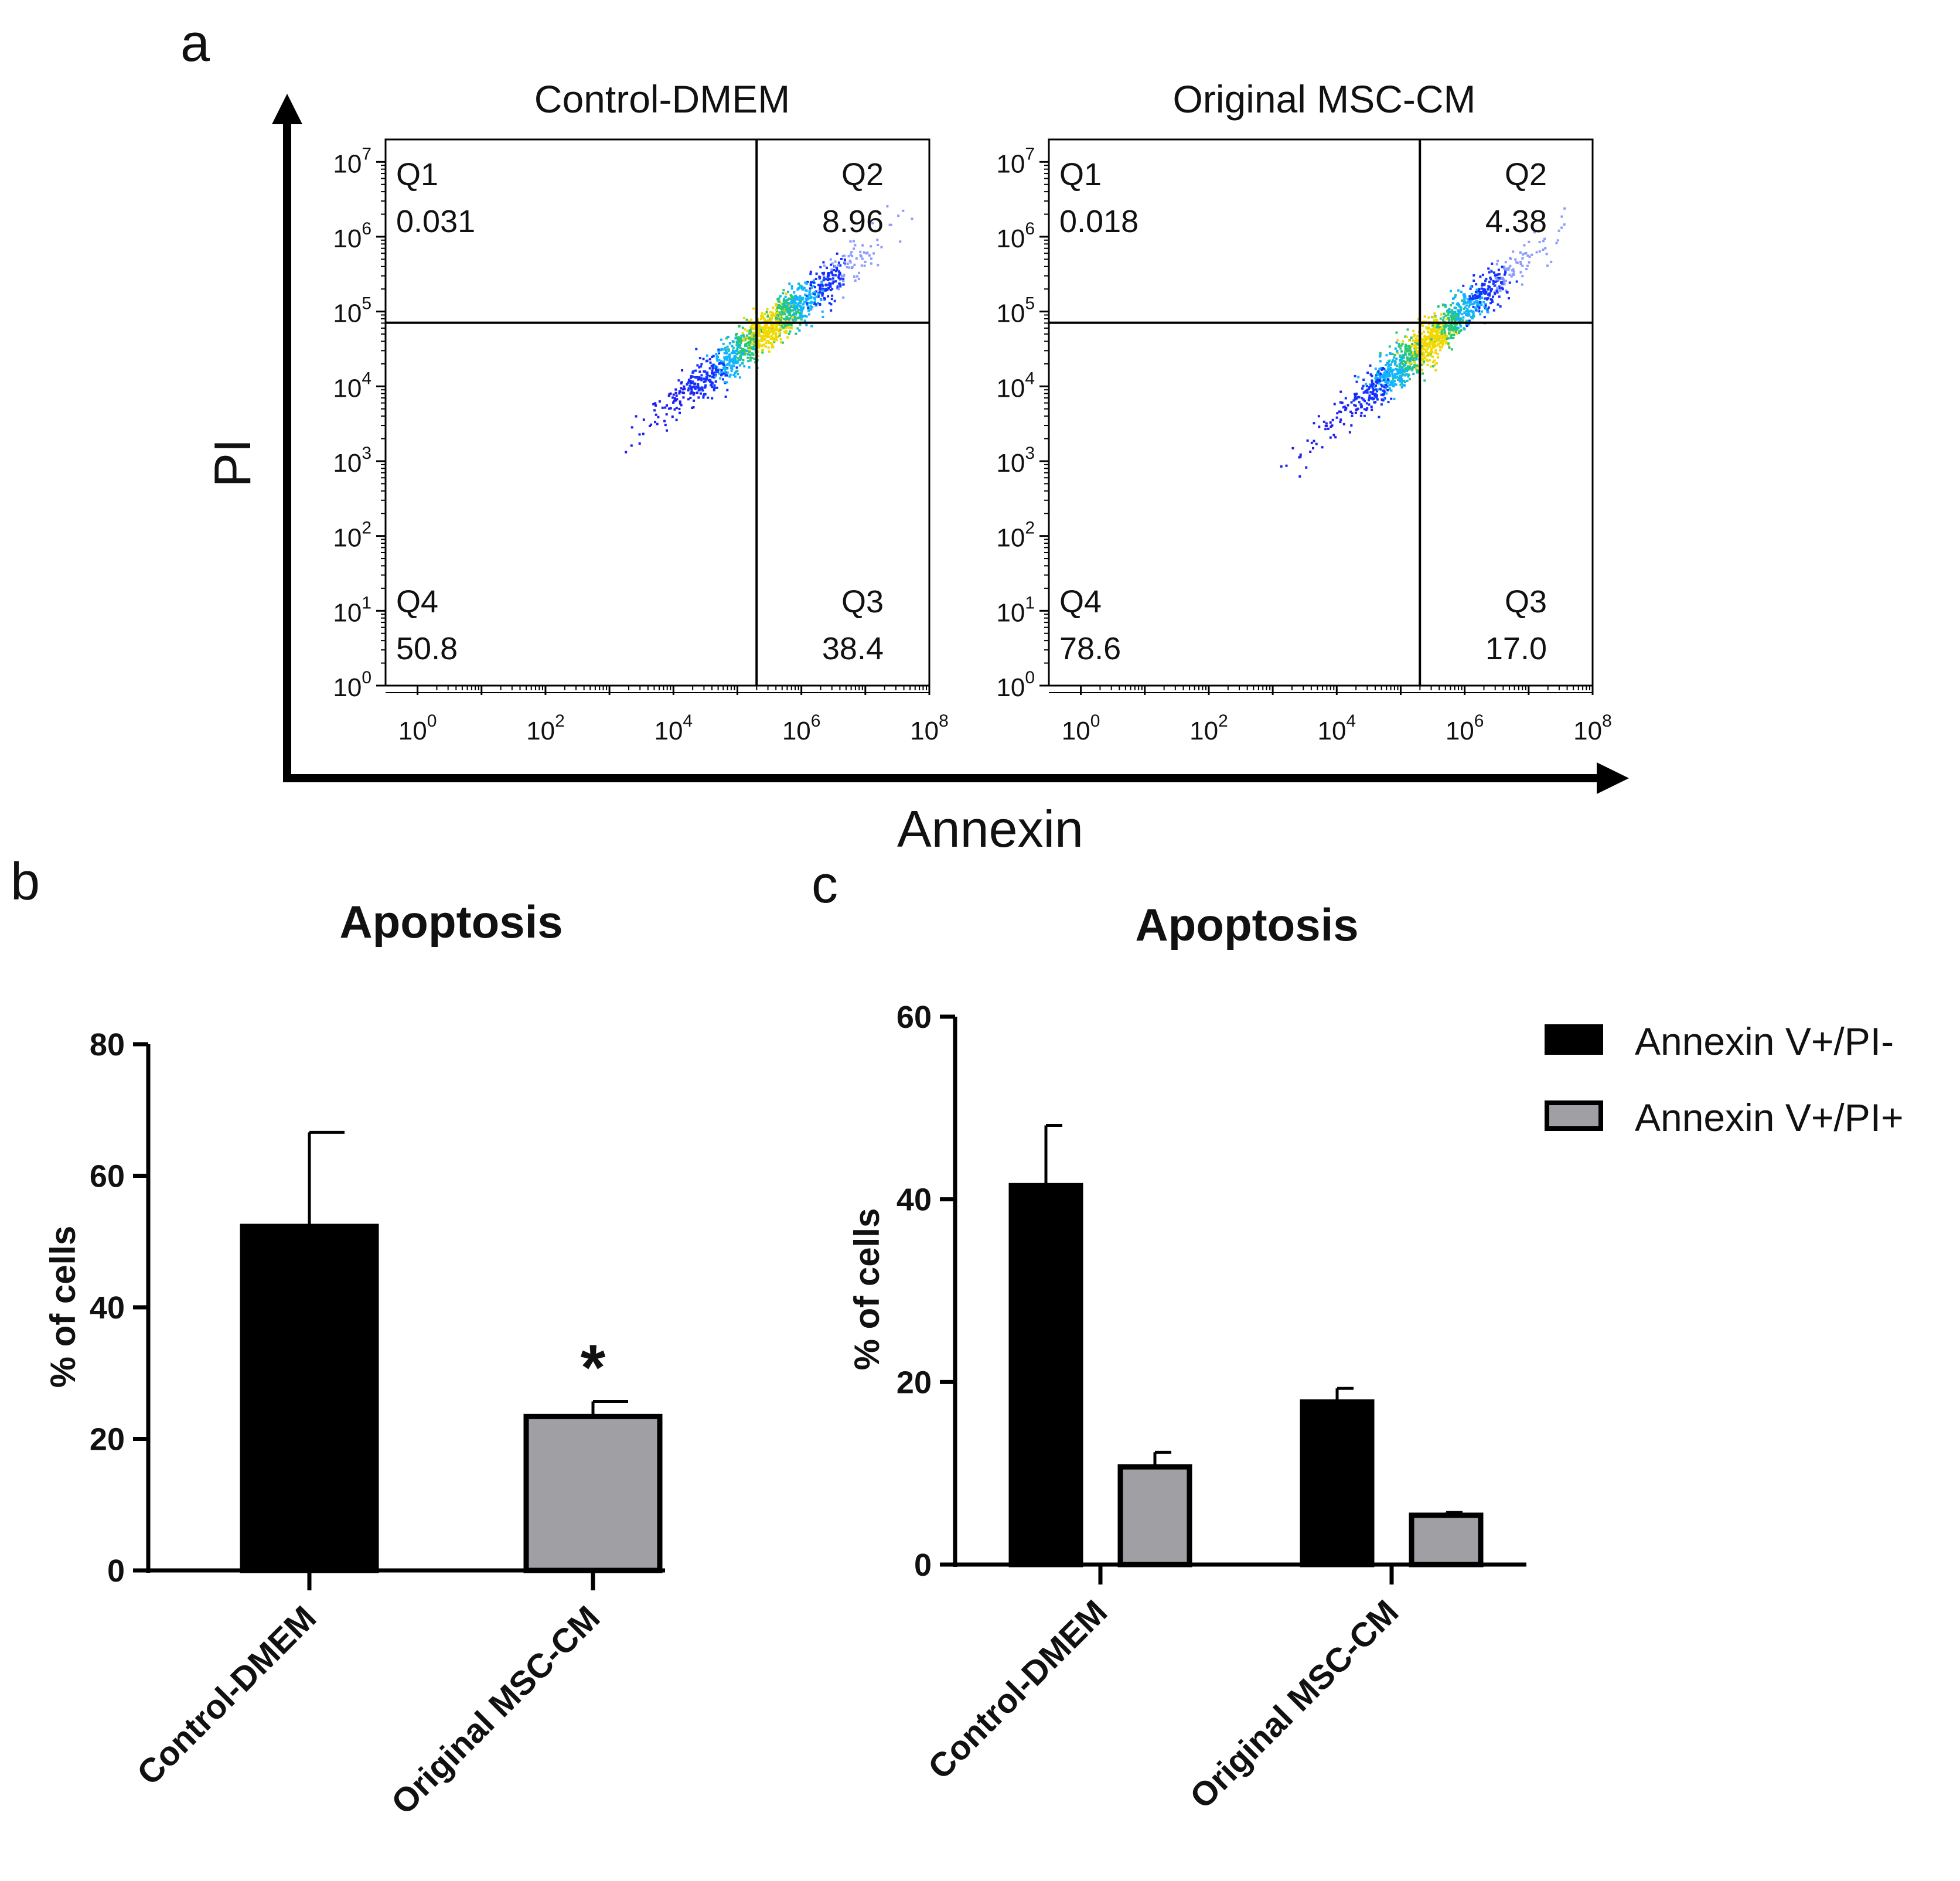 The image size is (1960, 1881). Describe the element at coordinates (914, 1018) in the screenshot. I see `y-tick-label: 60` at that location.